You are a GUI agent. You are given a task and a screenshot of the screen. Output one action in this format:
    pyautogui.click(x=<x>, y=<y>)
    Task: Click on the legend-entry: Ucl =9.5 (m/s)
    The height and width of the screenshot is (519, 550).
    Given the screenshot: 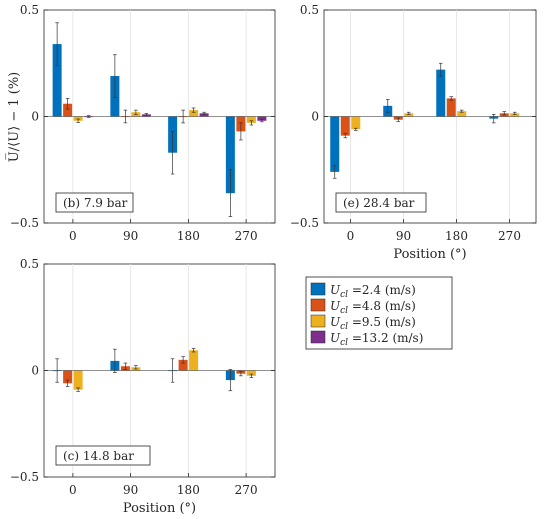 What is the action you would take?
    pyautogui.click(x=373, y=323)
    